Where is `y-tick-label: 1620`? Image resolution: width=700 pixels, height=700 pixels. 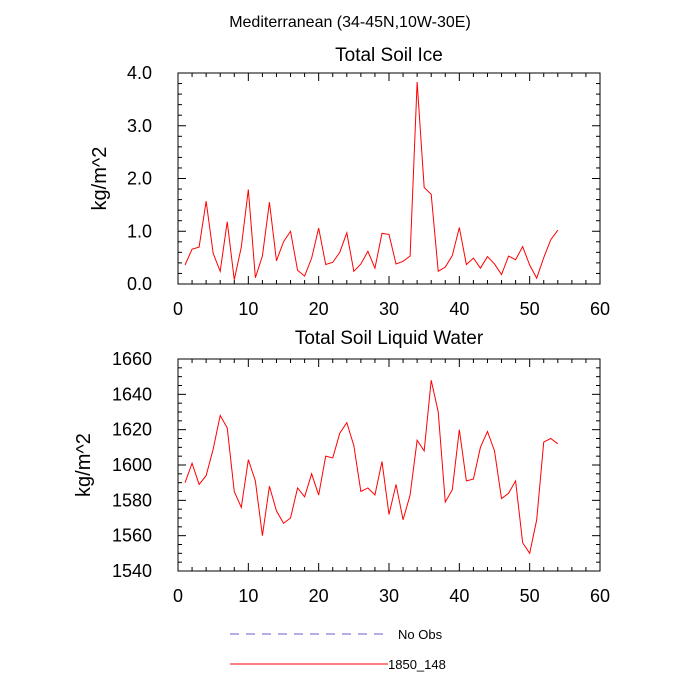 y-tick-label: 1620 is located at coordinates (132, 430).